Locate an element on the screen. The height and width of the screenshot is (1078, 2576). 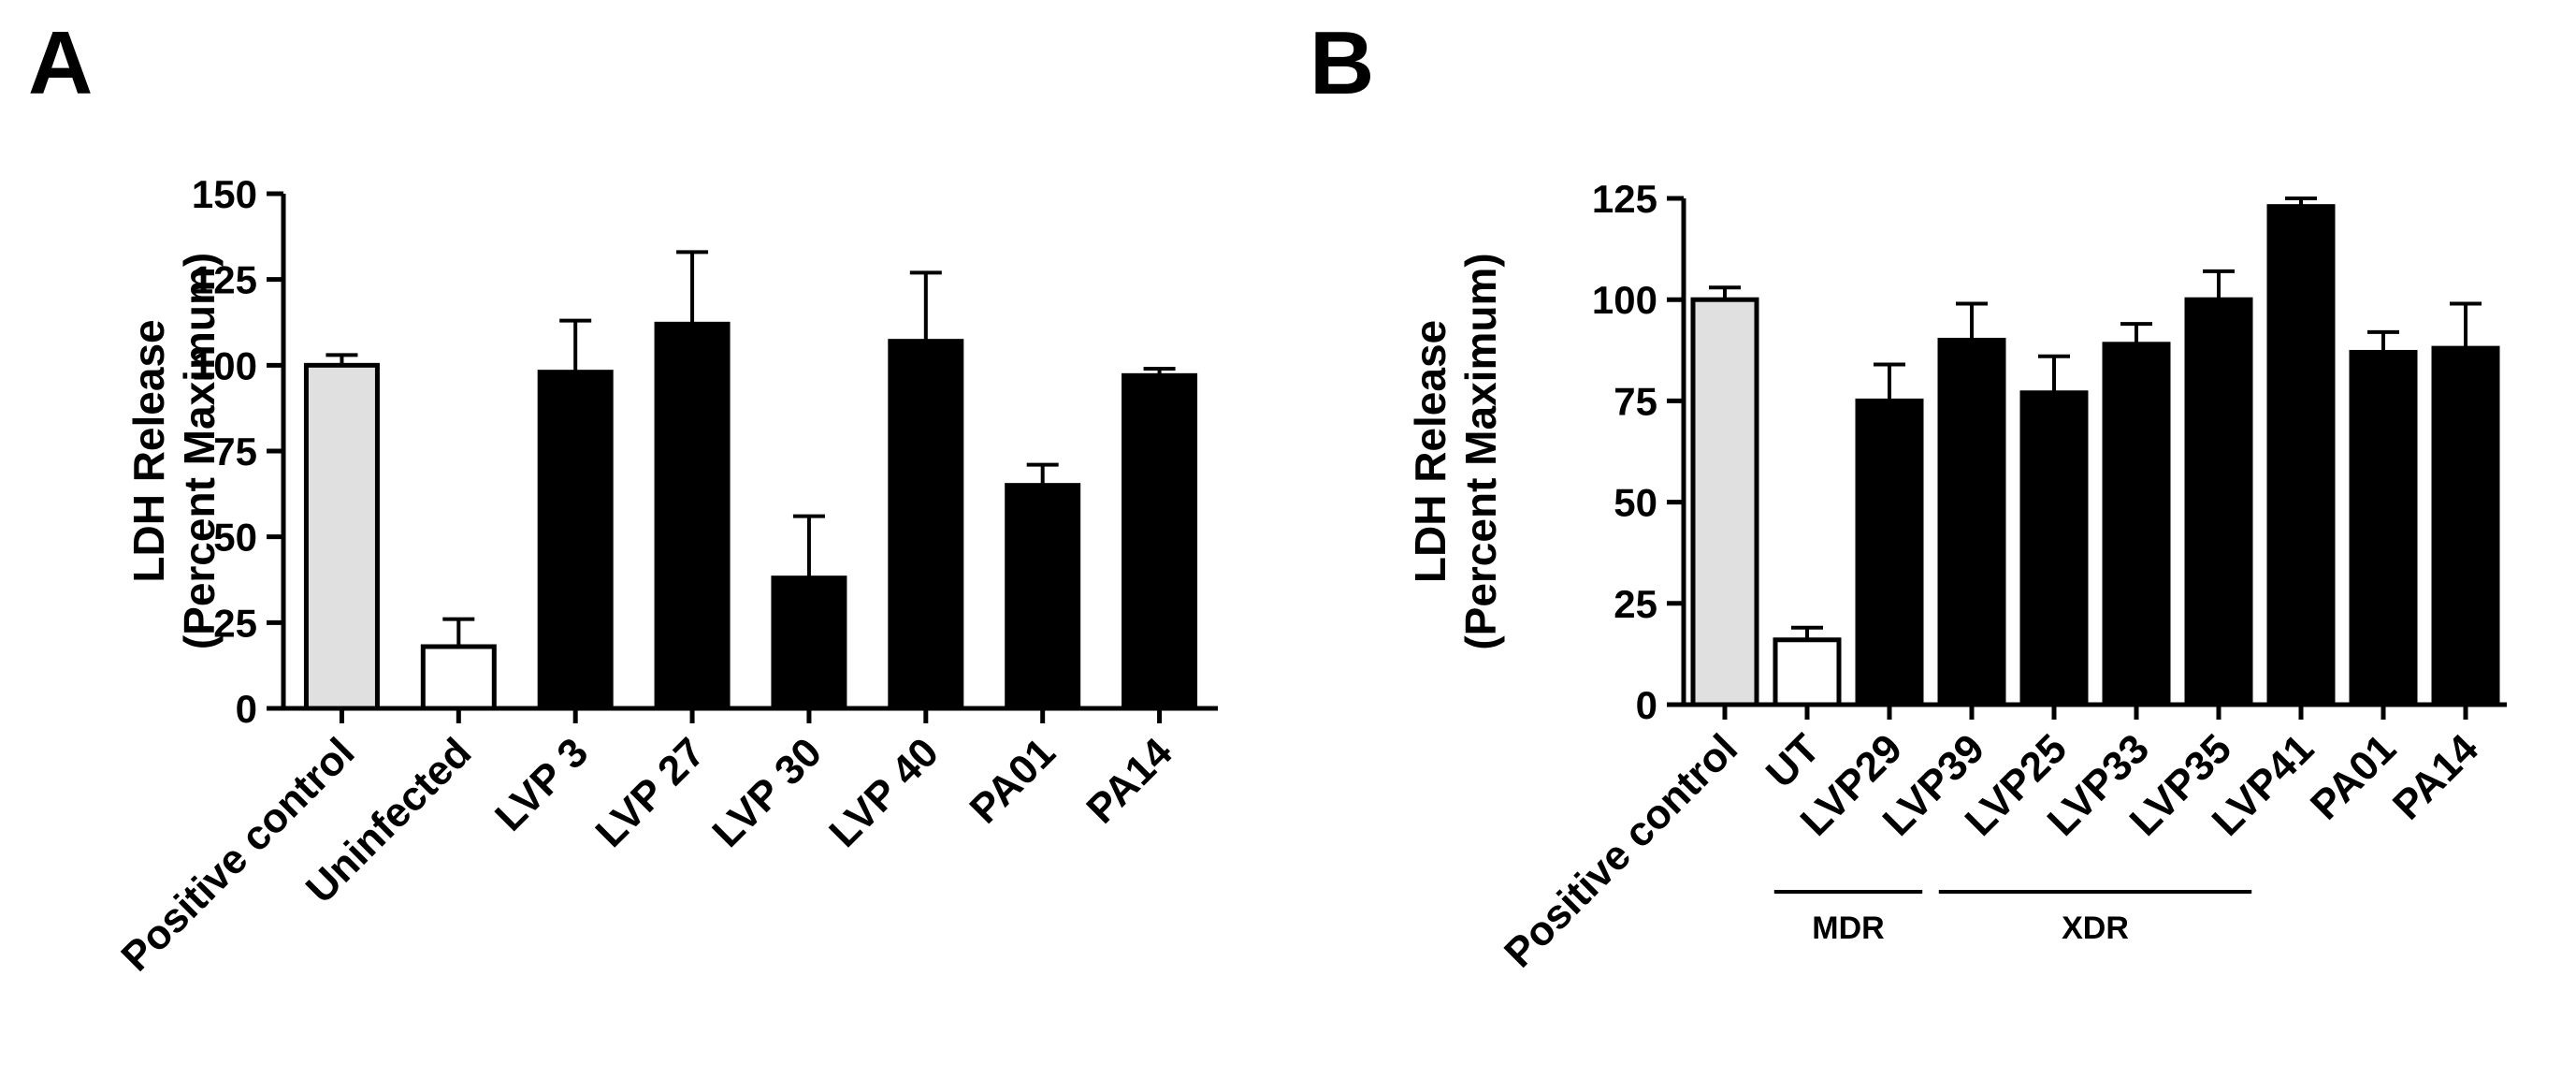
panel-label: A is located at coordinates (61, 63).